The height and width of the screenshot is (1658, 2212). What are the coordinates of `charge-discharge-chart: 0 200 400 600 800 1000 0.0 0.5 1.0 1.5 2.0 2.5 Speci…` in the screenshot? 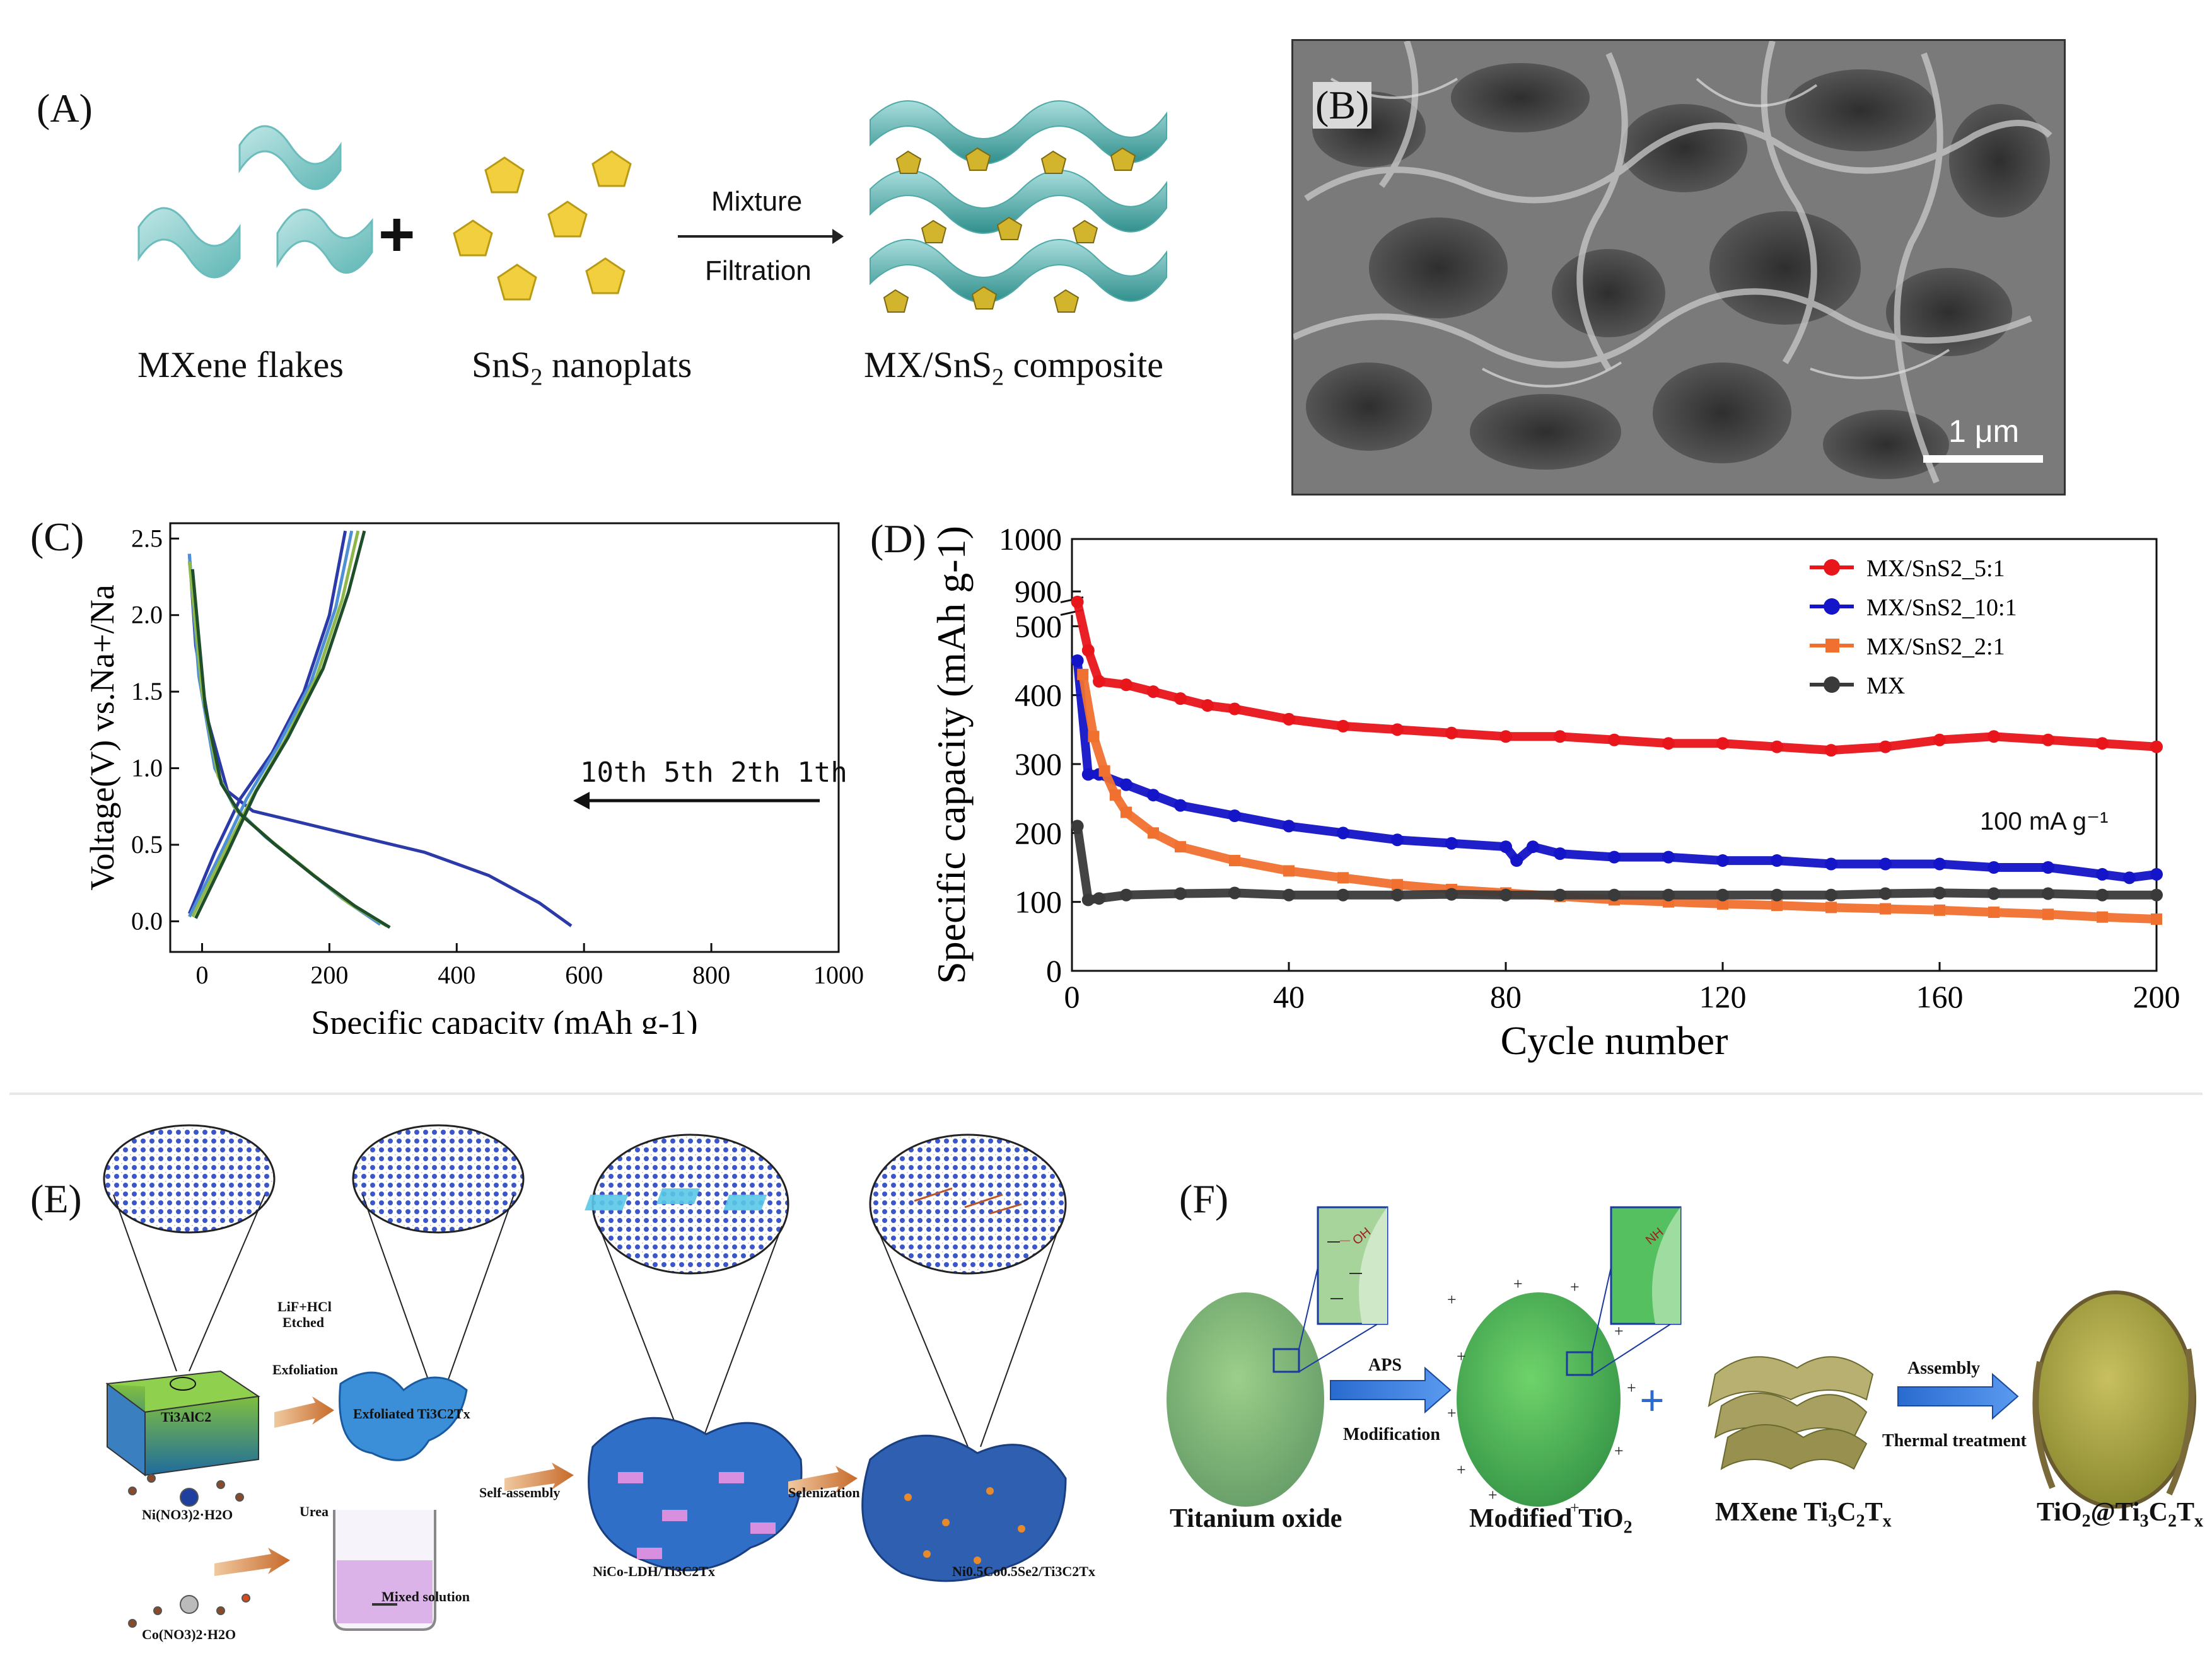 It's located at (473, 778).